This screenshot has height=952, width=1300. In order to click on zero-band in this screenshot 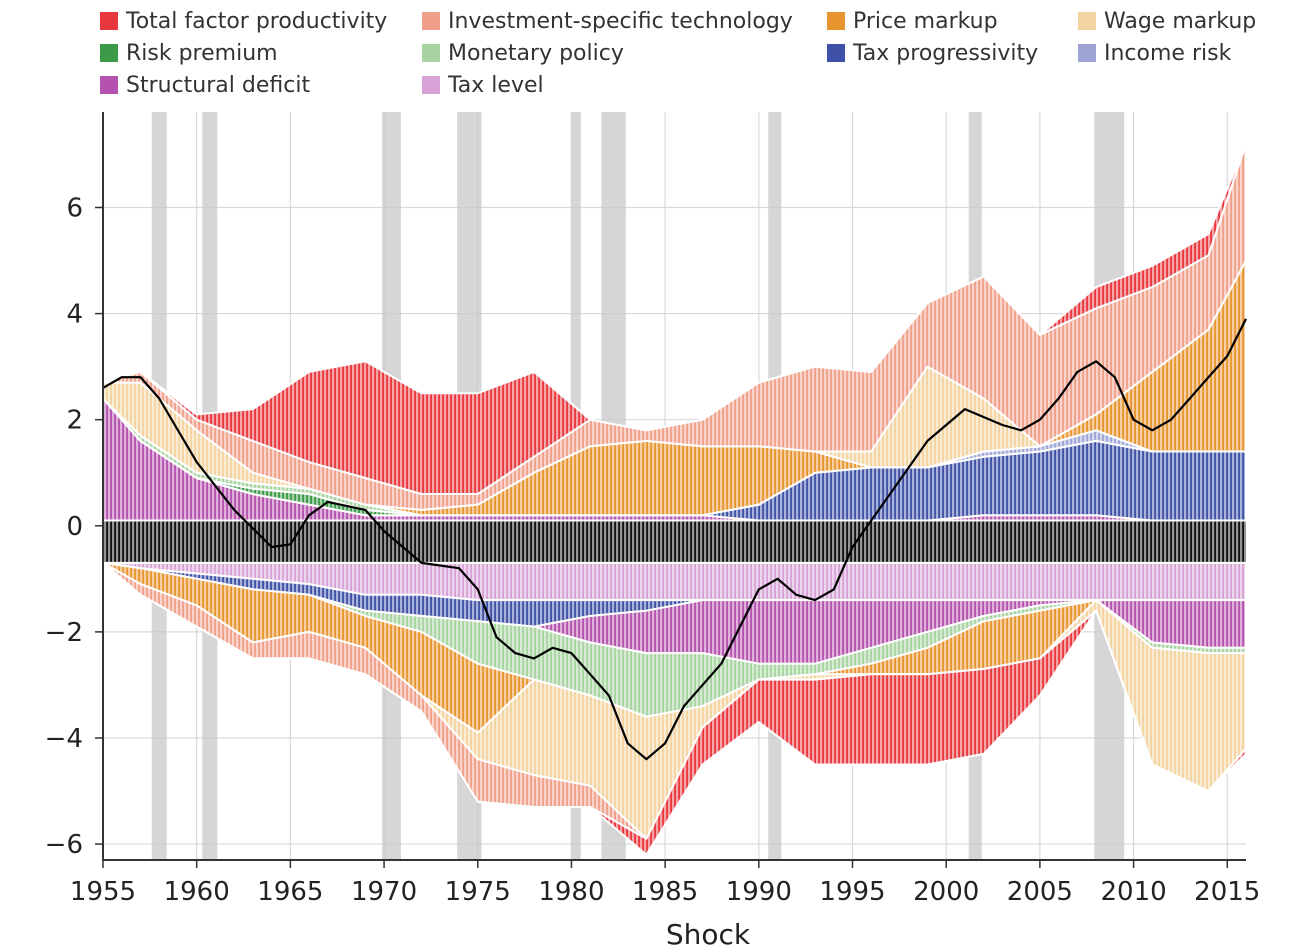, I will do `click(674, 541)`.